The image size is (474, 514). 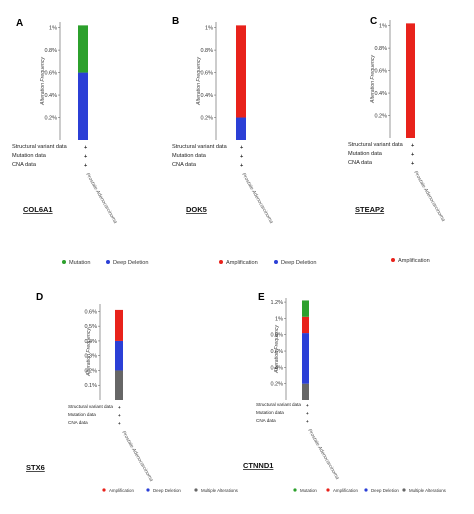 I want to click on panel-a-cancer-type: Prostate Adenocarcinoma, so click(x=101, y=198).